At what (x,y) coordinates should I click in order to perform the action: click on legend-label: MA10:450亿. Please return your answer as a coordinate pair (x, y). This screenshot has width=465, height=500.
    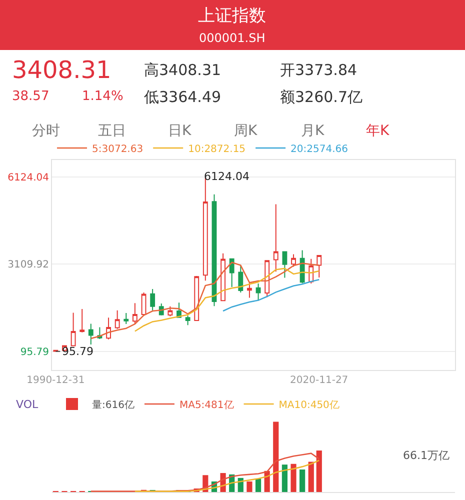
    Looking at the image, I should click on (309, 405).